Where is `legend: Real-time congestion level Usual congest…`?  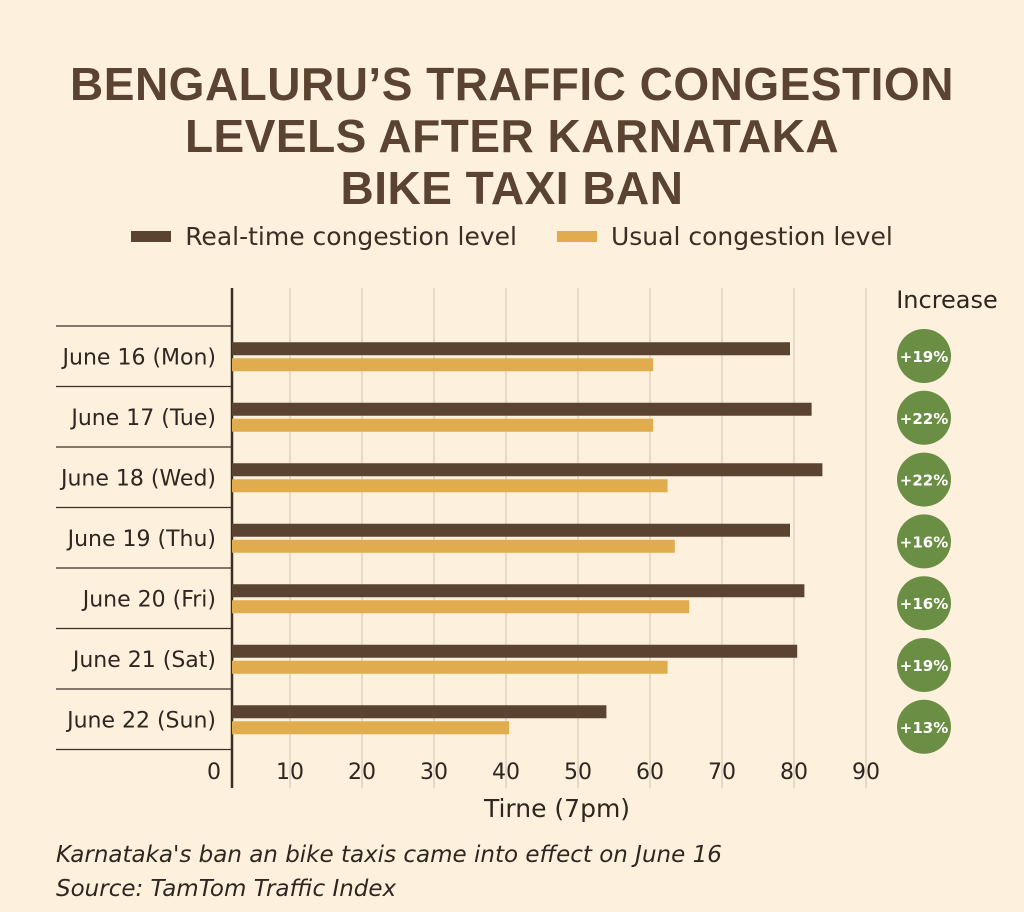
legend: Real-time congestion level Usual congest… is located at coordinates (512, 236).